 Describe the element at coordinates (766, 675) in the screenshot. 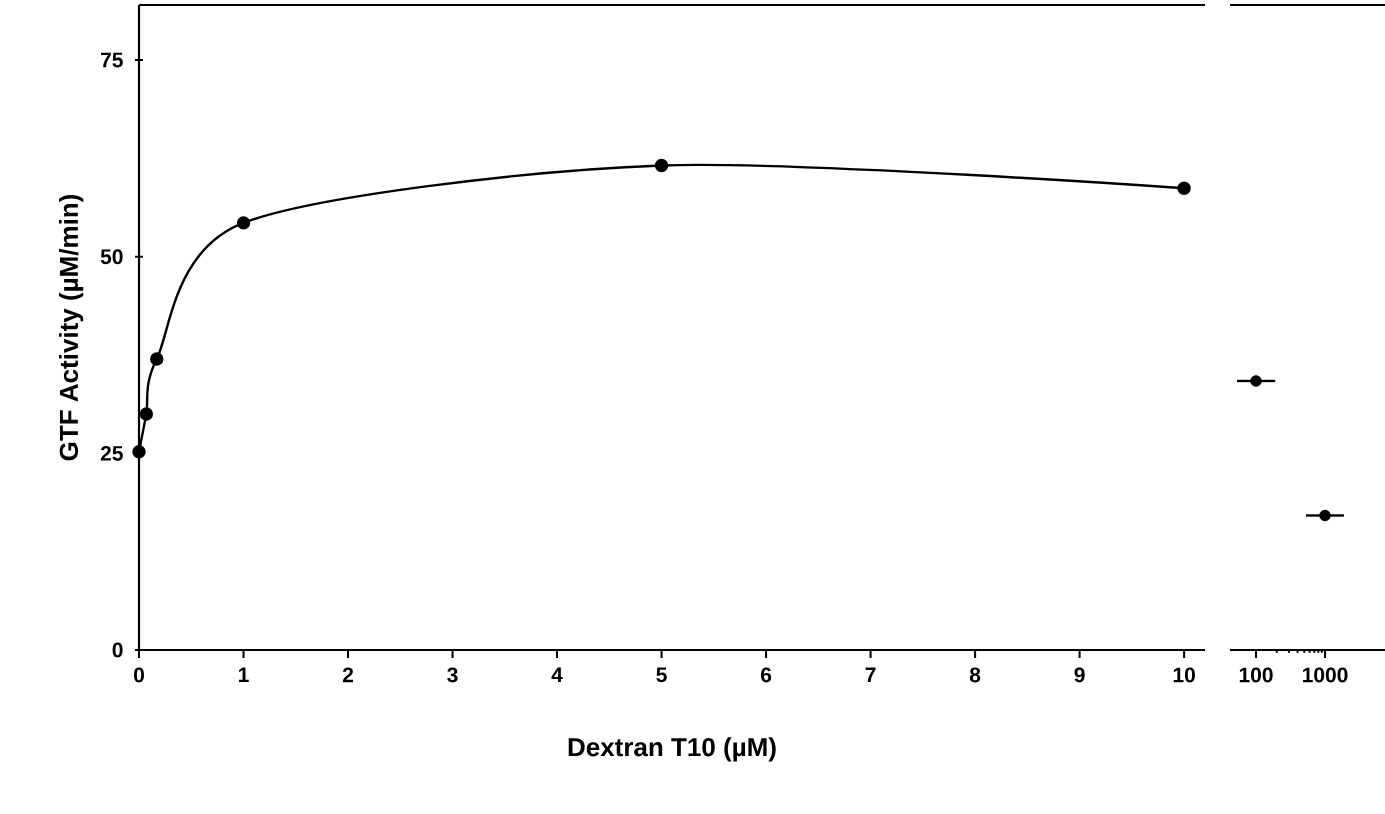

I see `x-tick-label: 6` at that location.